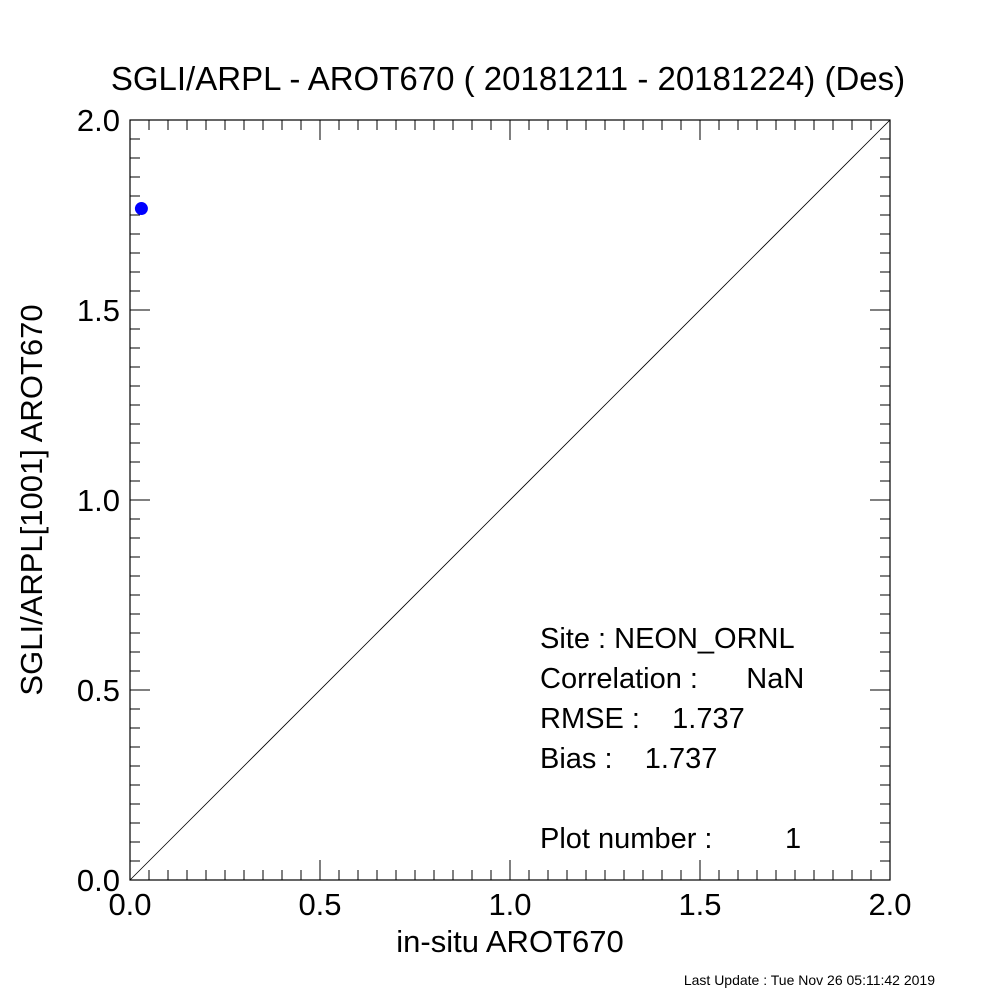 This screenshot has height=1000, width=1000. Describe the element at coordinates (699, 904) in the screenshot. I see `x-tick-label: 1.5` at that location.